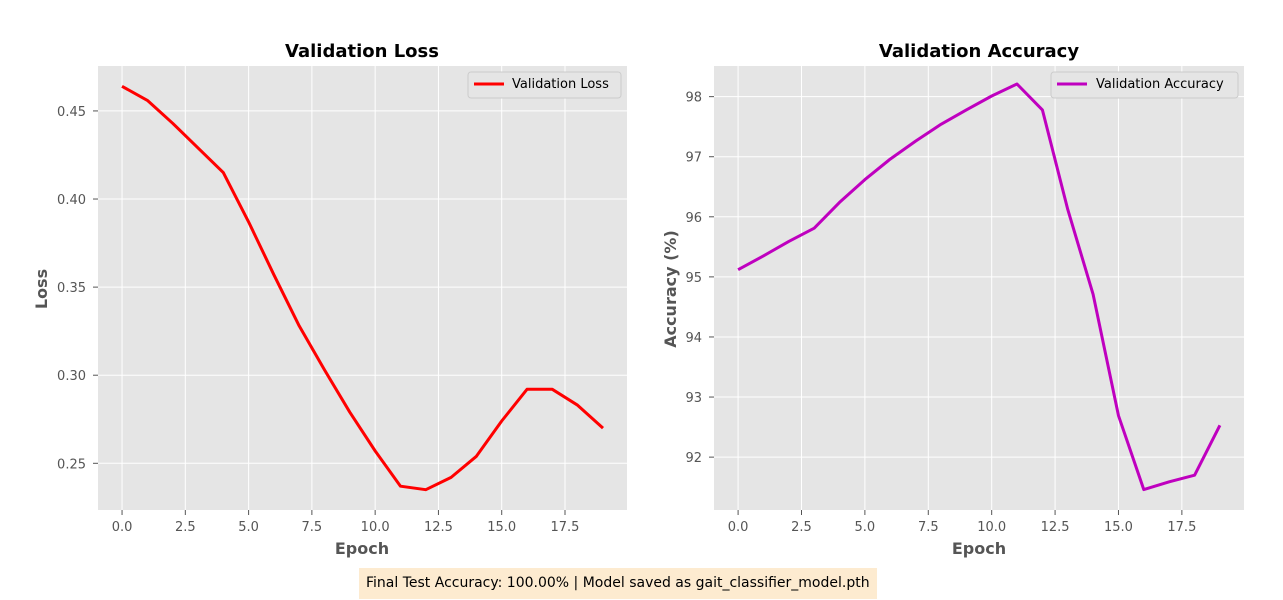 This screenshot has width=1283, height=600. What do you see at coordinates (693, 158) in the screenshot?
I see `accuracy-y-tick-label: 97` at bounding box center [693, 158].